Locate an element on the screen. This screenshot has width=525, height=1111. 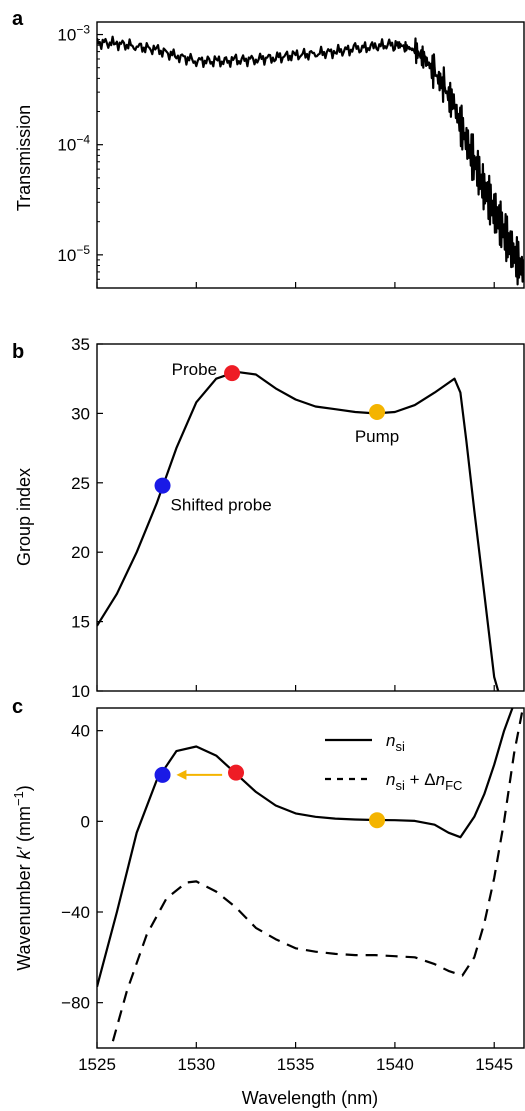
panel-b-marker-shifted-probe is located at coordinates (162, 485).